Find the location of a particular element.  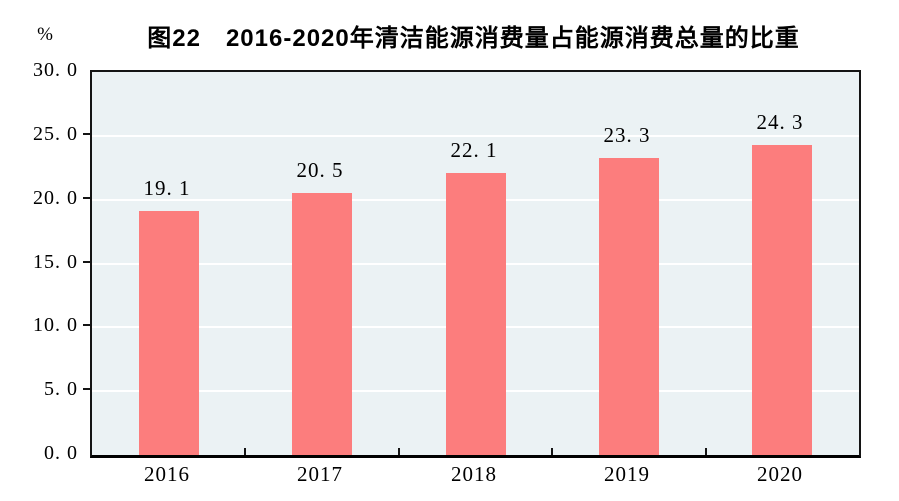

bar-value-label: 20. 5 is located at coordinates (320, 170).